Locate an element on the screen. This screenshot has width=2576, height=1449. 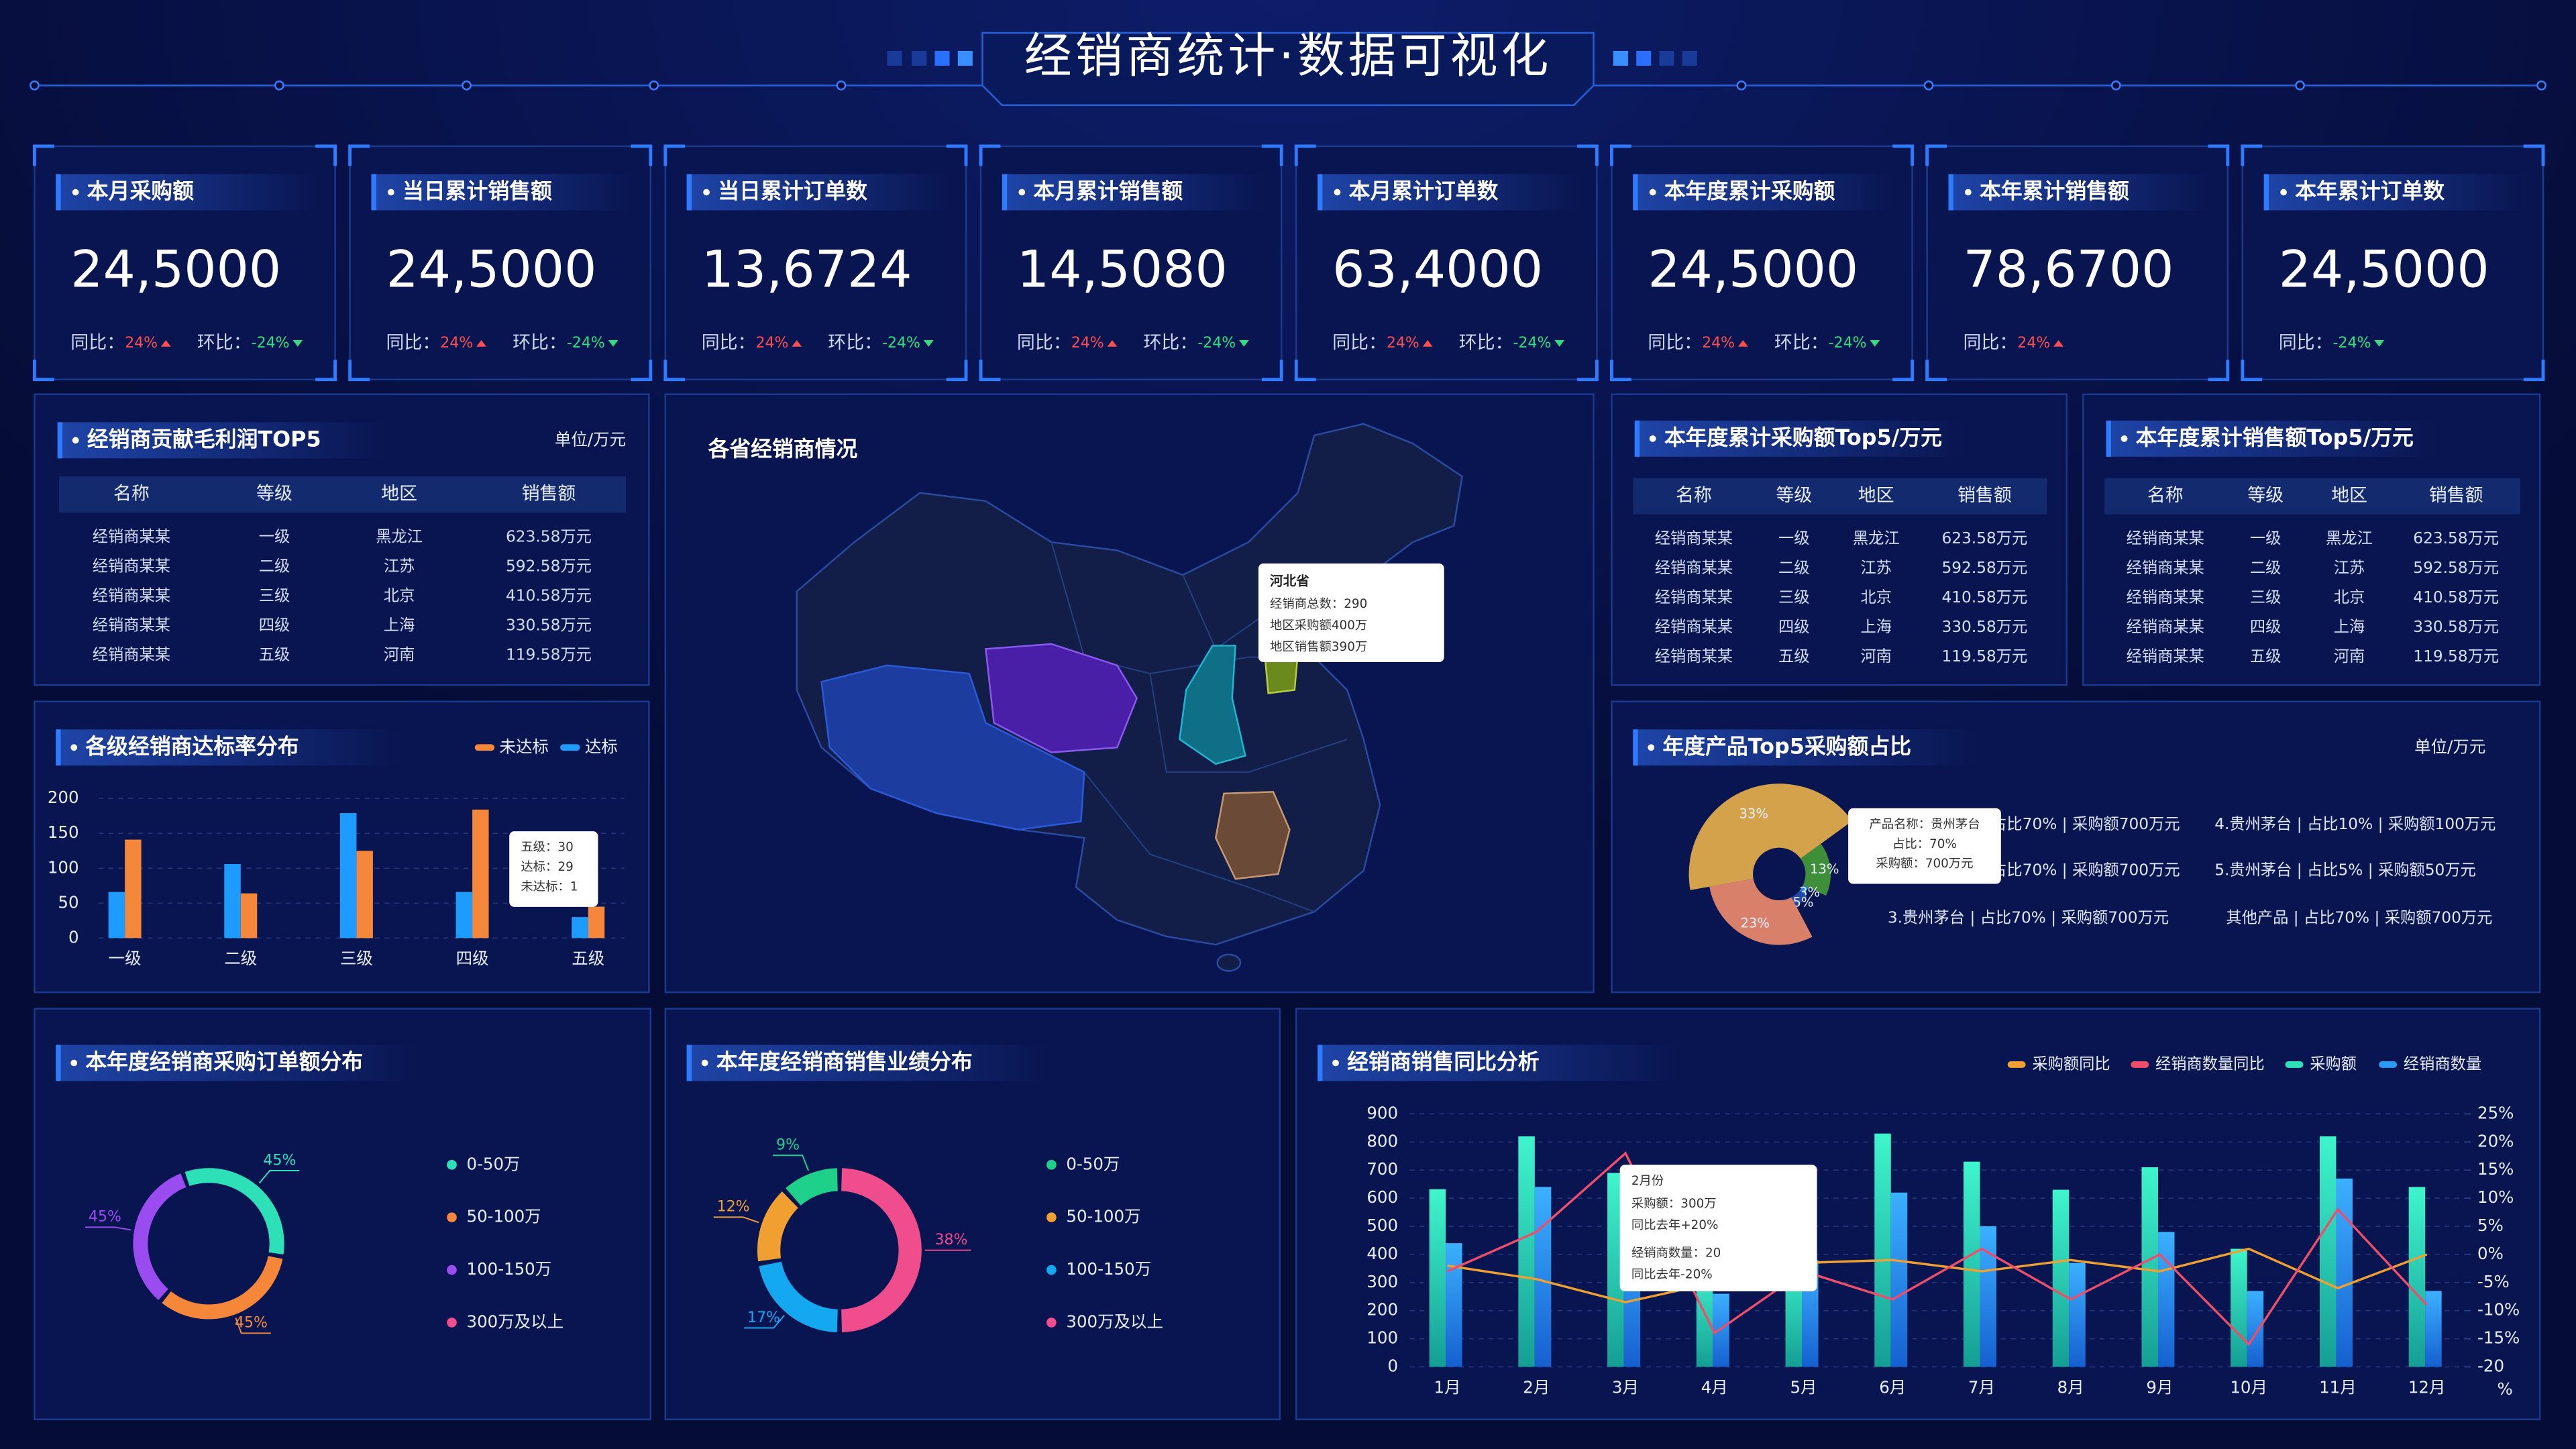
tooltip-line: 采购额：700万元 is located at coordinates (1924, 864).